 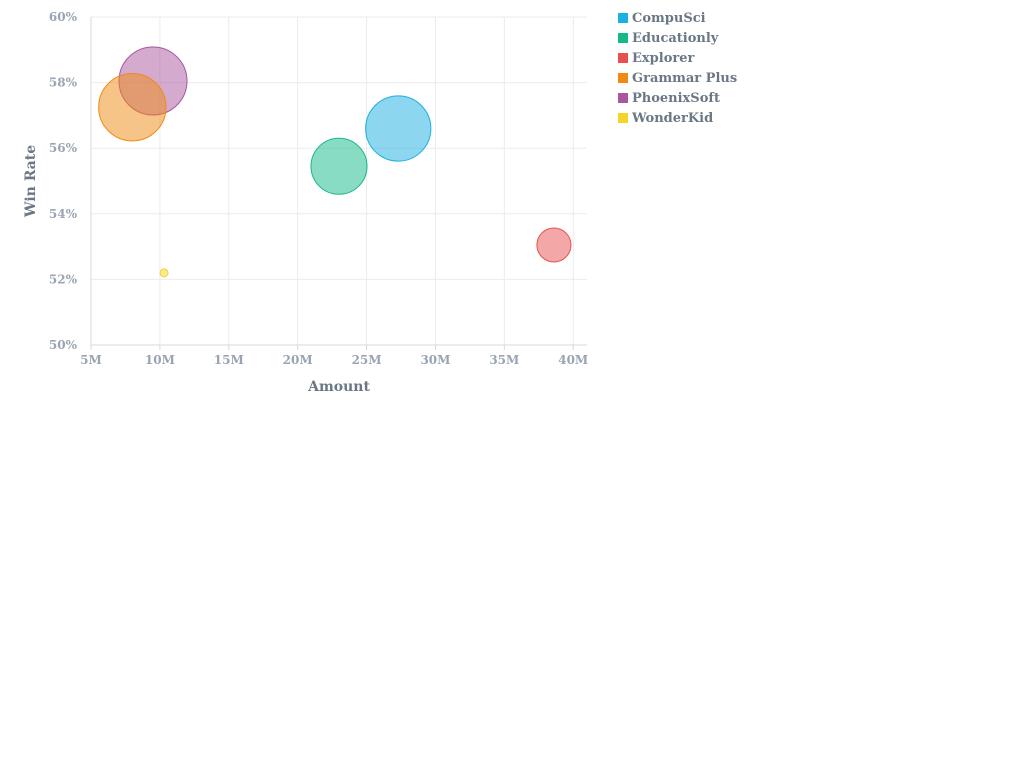 I want to click on legend-label: Explorer, so click(x=663, y=58).